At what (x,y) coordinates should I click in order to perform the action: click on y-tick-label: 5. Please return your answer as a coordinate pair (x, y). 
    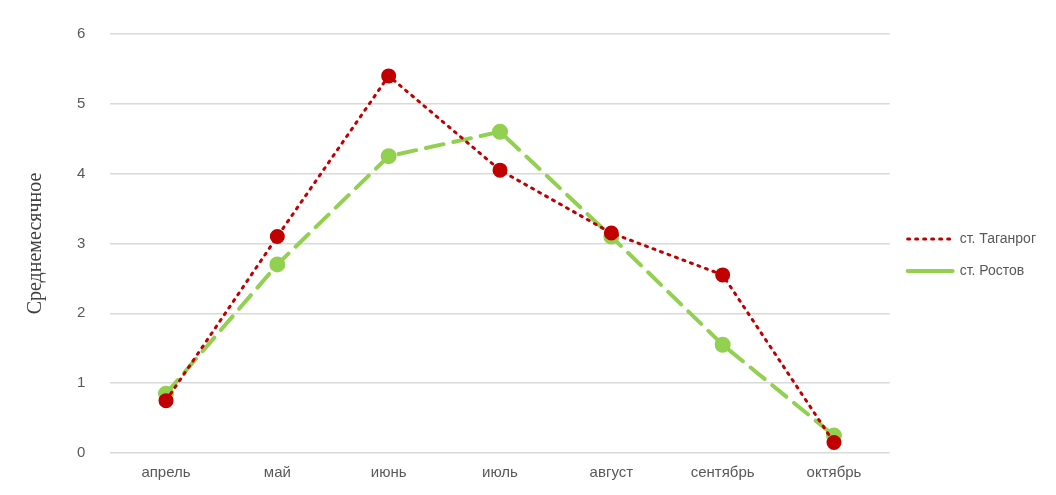
    Looking at the image, I should click on (81, 102).